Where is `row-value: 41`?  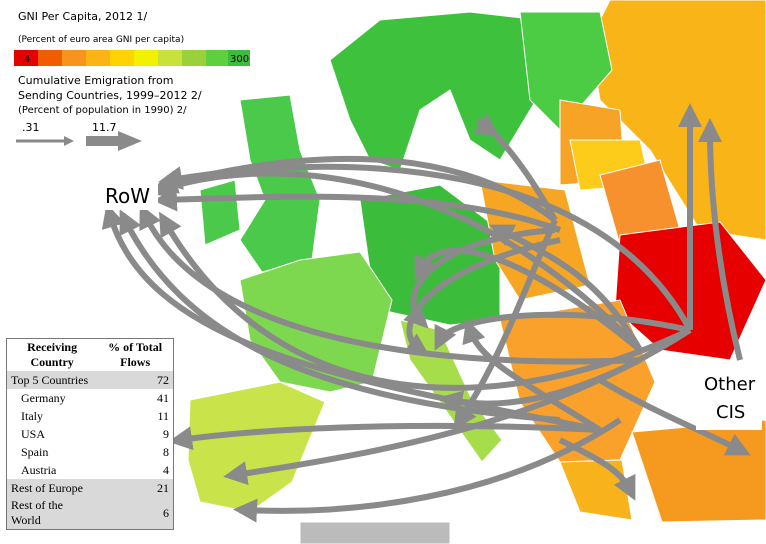 row-value: 41 is located at coordinates (163, 397).